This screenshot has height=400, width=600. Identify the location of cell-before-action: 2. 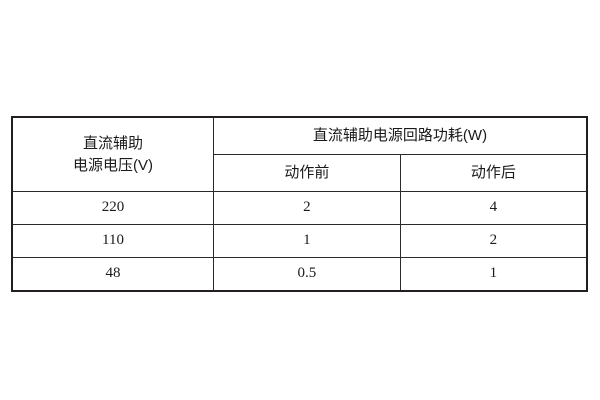
(307, 208).